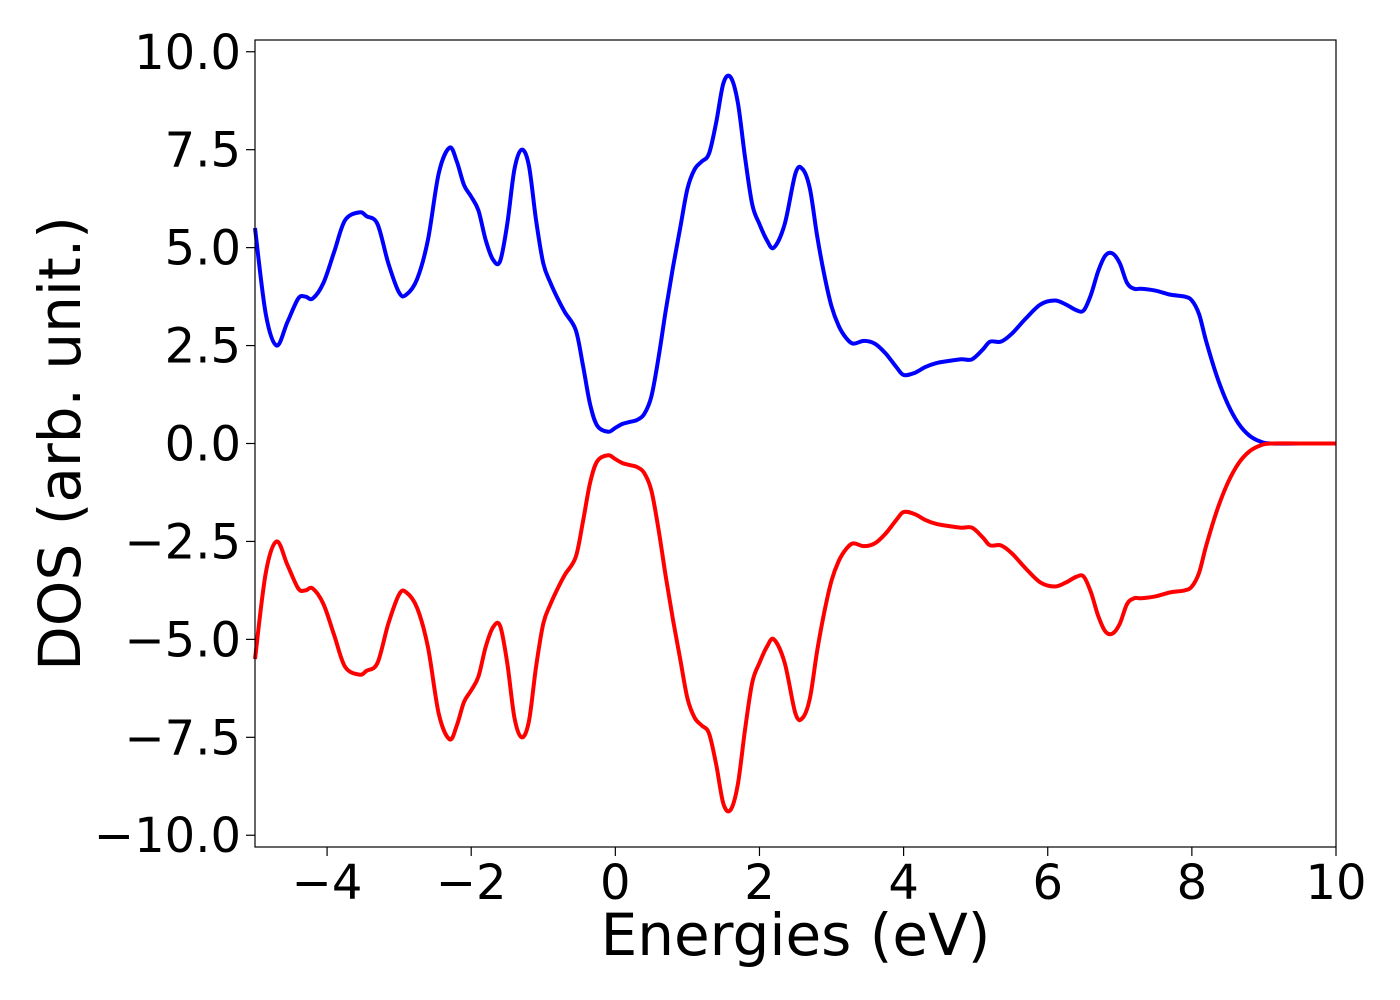  Describe the element at coordinates (203, 249) in the screenshot. I see `y-tick-label: 5.0` at that location.